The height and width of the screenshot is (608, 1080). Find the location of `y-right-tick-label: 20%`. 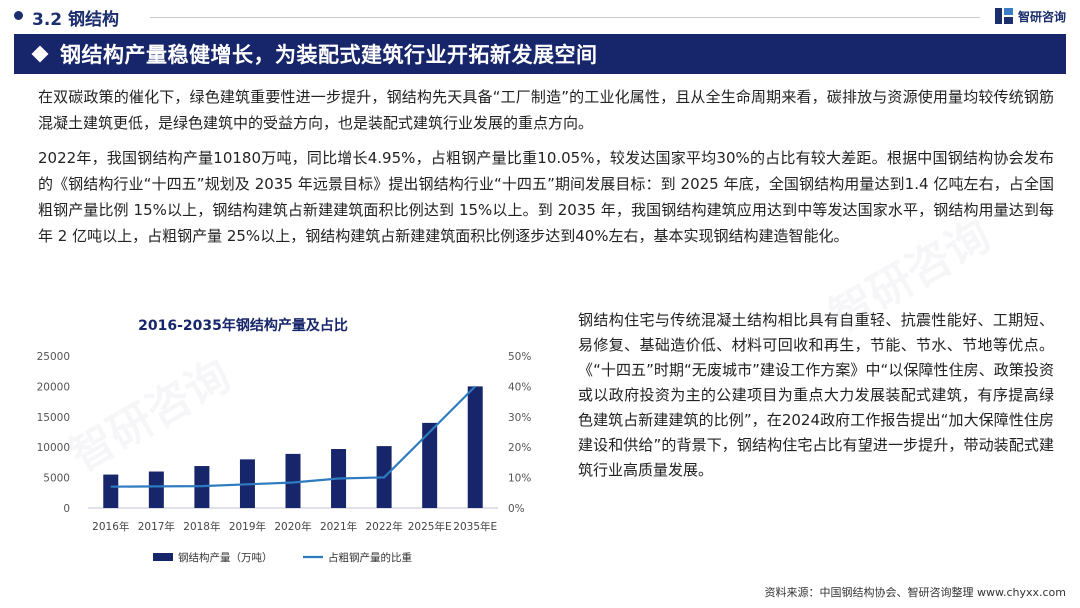

y-right-tick-label: 20% is located at coordinates (519, 448).